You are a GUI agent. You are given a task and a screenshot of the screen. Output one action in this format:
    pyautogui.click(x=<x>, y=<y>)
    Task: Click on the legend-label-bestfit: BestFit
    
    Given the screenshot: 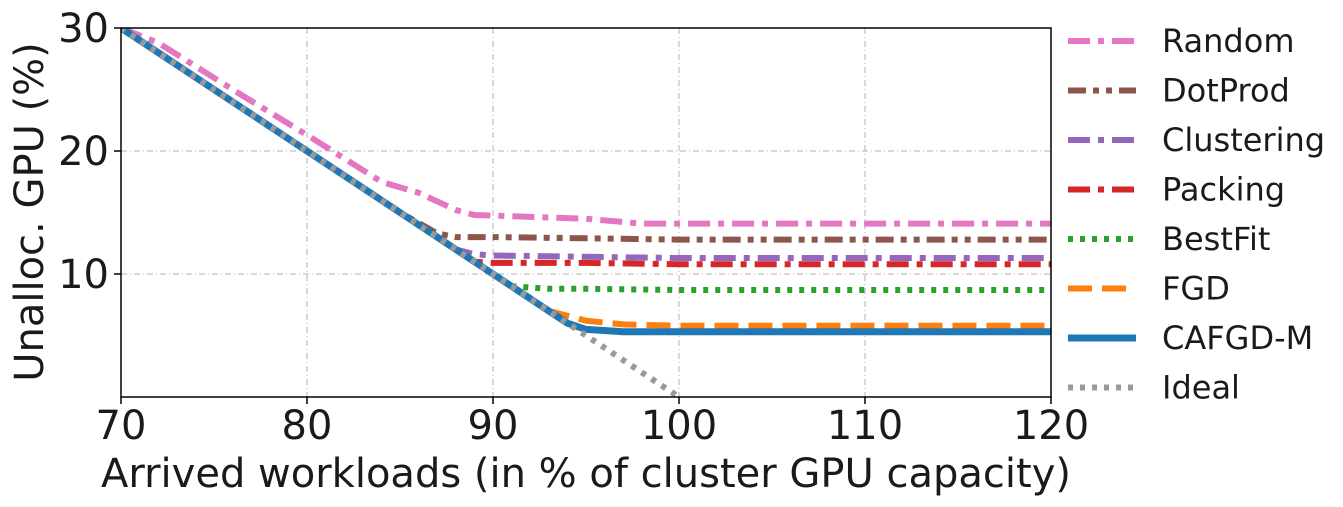 What is the action you would take?
    pyautogui.click(x=1216, y=239)
    